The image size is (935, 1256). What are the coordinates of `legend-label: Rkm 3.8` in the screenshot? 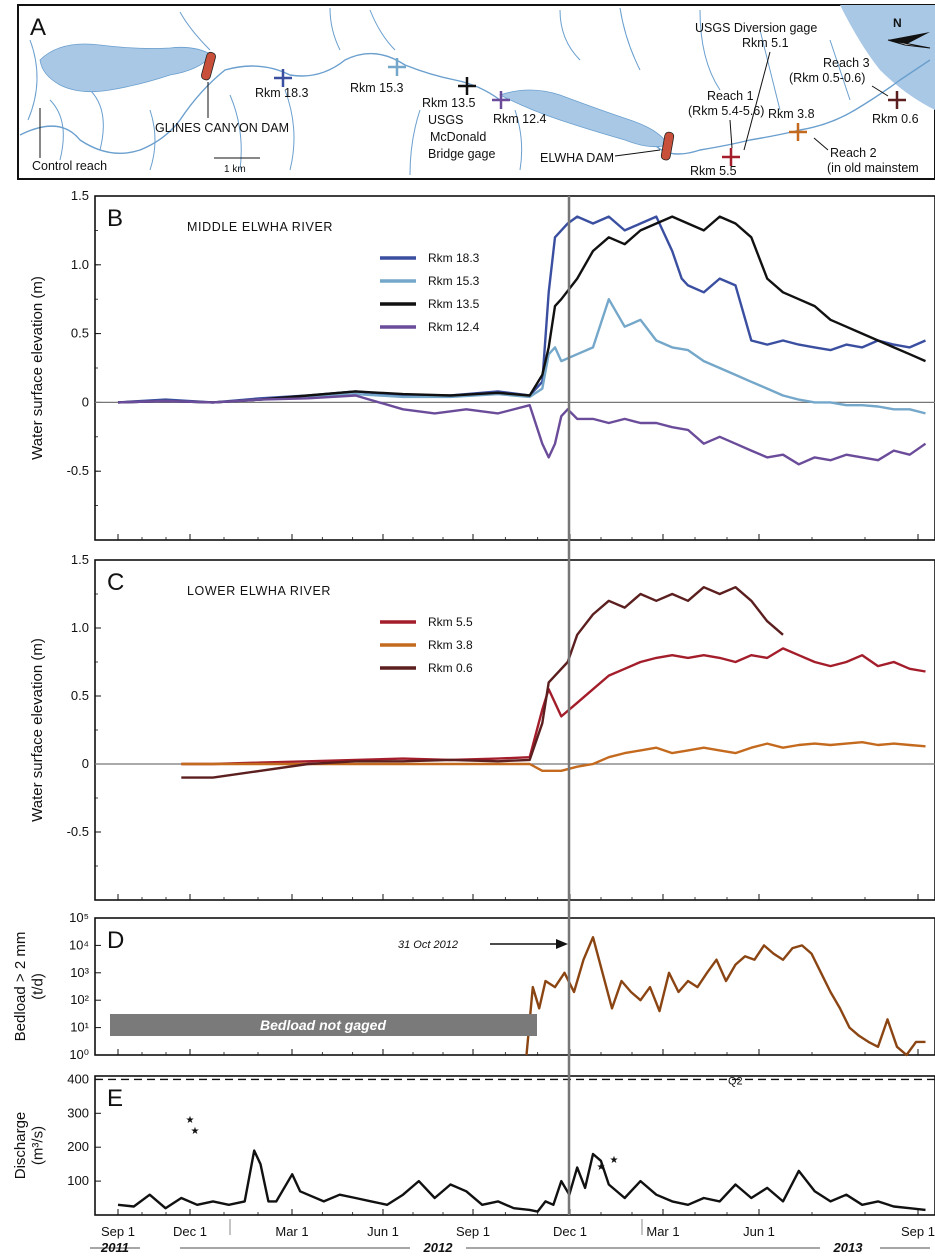 It's located at (450, 645).